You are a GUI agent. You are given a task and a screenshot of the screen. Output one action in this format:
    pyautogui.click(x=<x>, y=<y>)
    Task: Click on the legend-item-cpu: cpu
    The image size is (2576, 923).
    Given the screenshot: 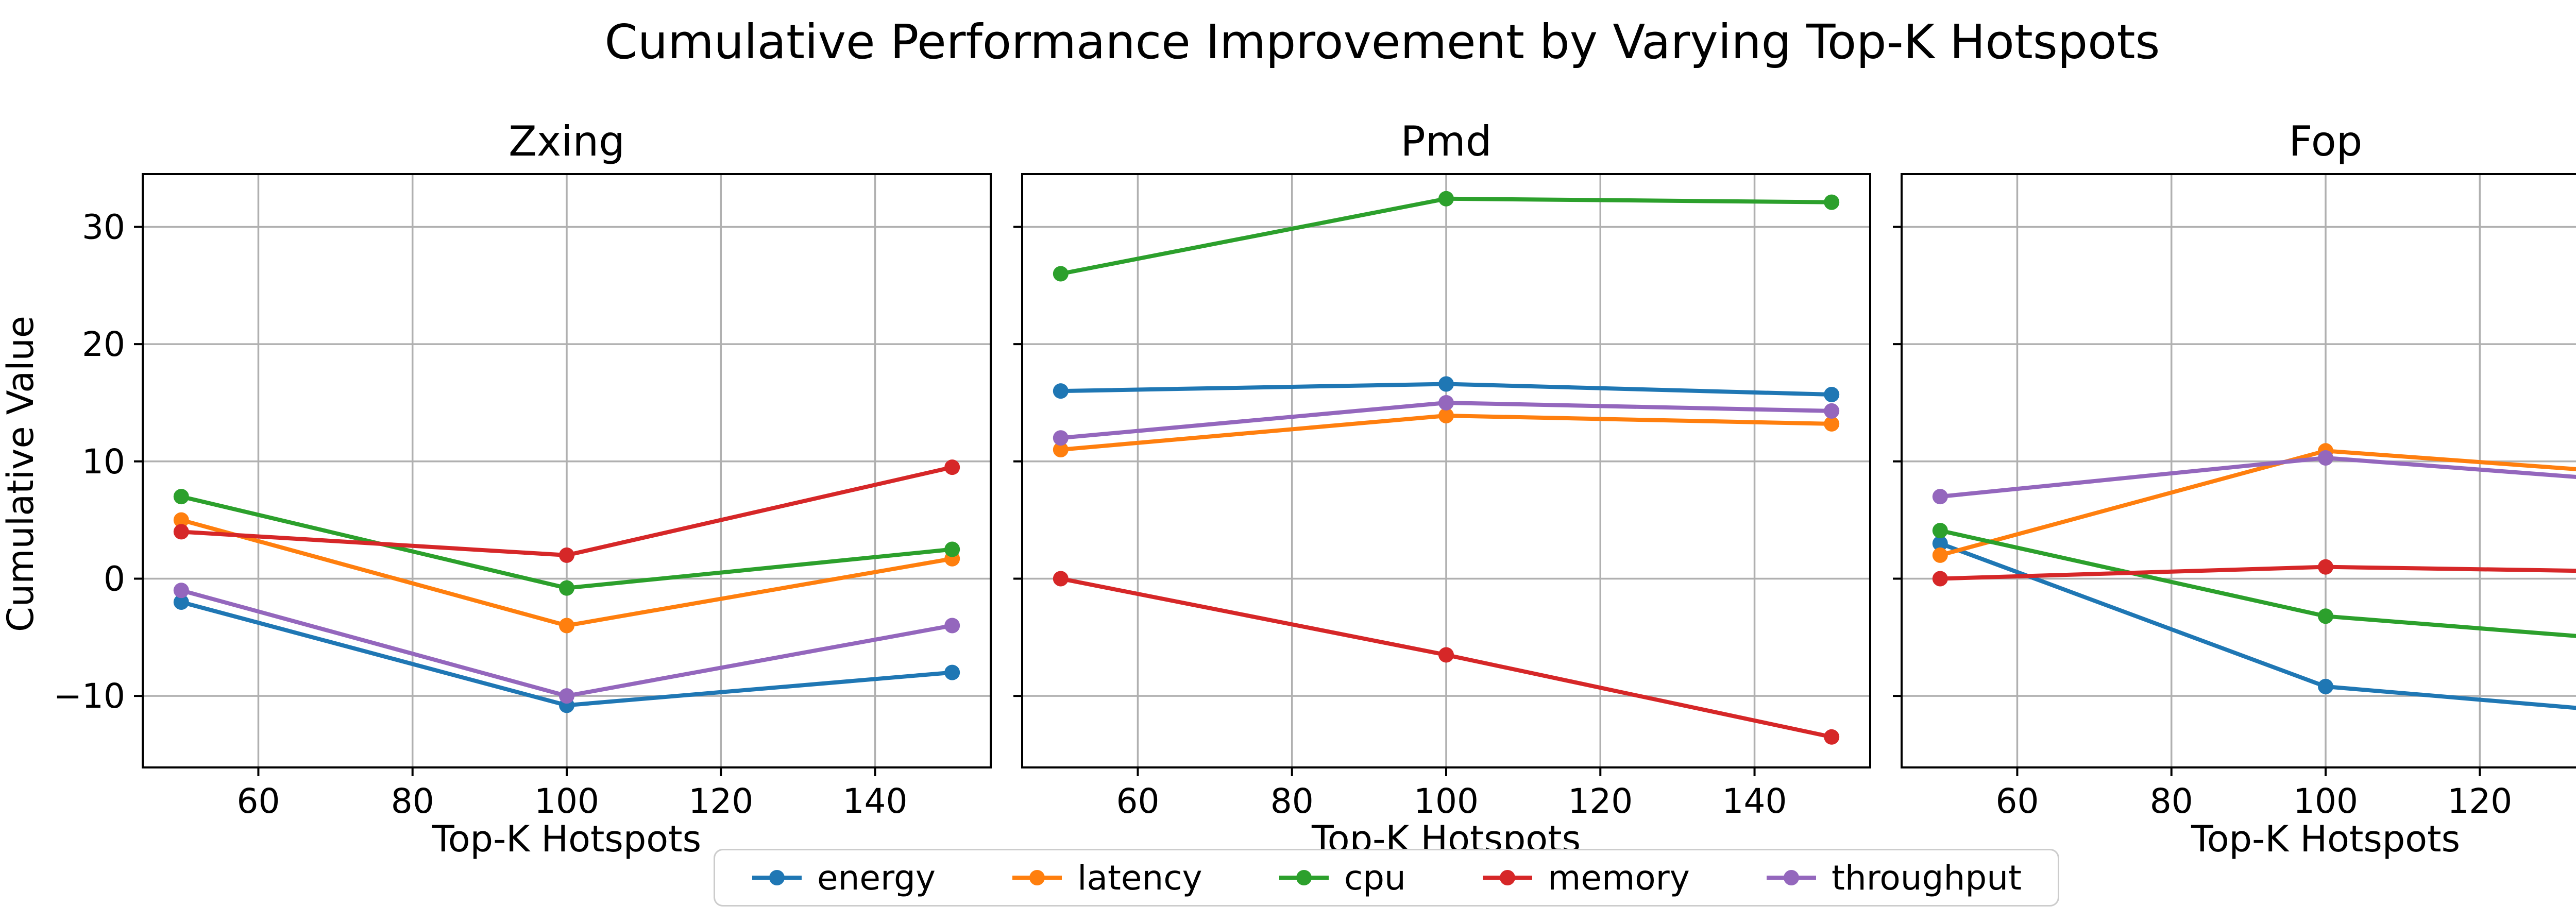 What is the action you would take?
    pyautogui.click(x=1342, y=878)
    